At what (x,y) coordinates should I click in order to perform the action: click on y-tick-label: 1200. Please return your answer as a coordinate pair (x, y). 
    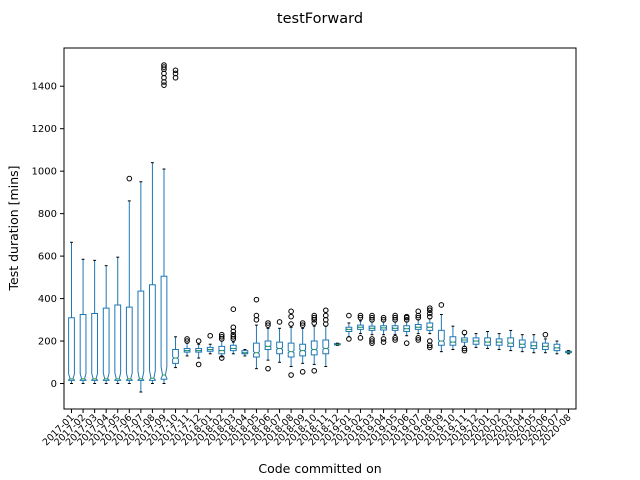
    Looking at the image, I should click on (44, 129).